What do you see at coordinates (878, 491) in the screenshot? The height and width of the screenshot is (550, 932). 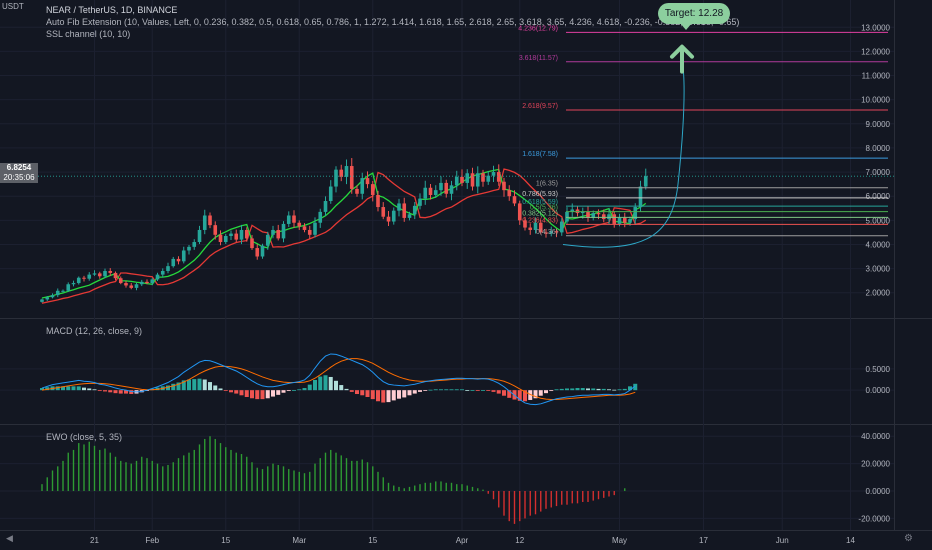 I see `ewo-tick-label: 0.0000` at bounding box center [878, 491].